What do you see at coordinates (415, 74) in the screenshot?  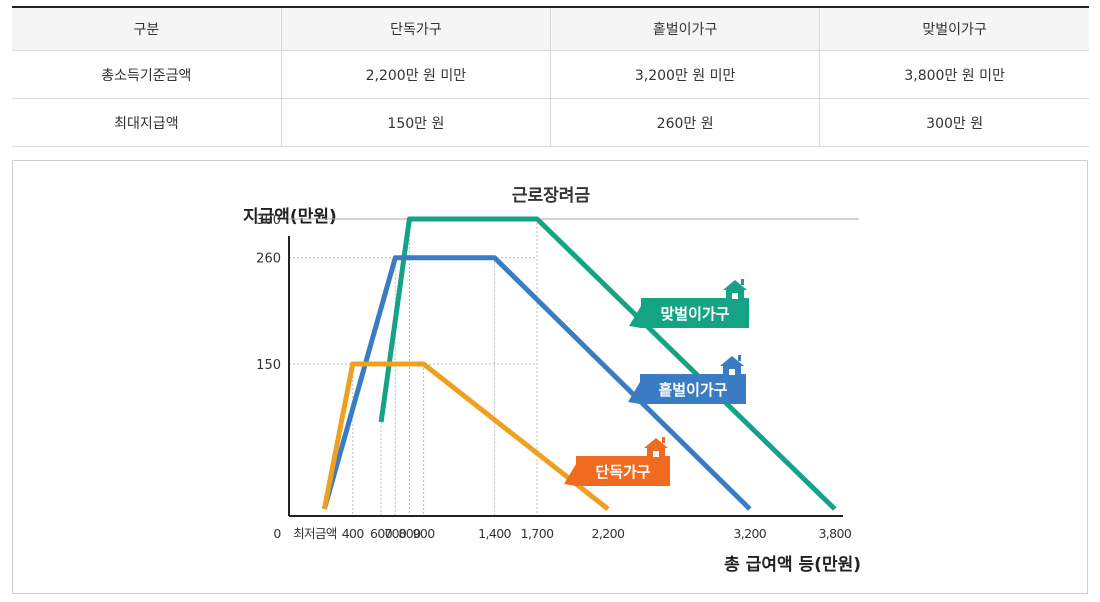 I see `table-cell: 2,200만 원 미만` at bounding box center [415, 74].